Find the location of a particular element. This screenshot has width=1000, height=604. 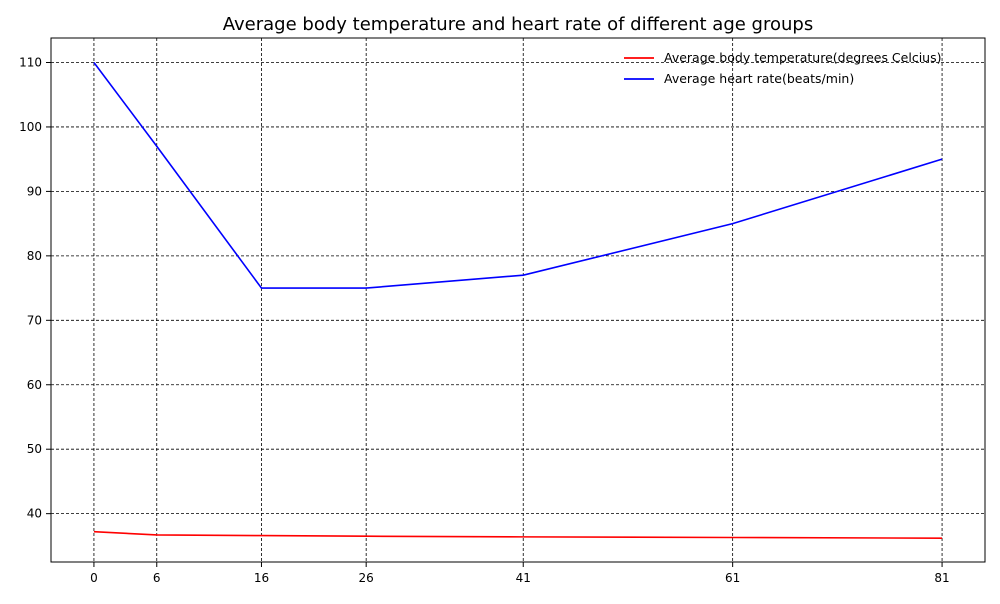

x-tick-label: 41 is located at coordinates (523, 578).